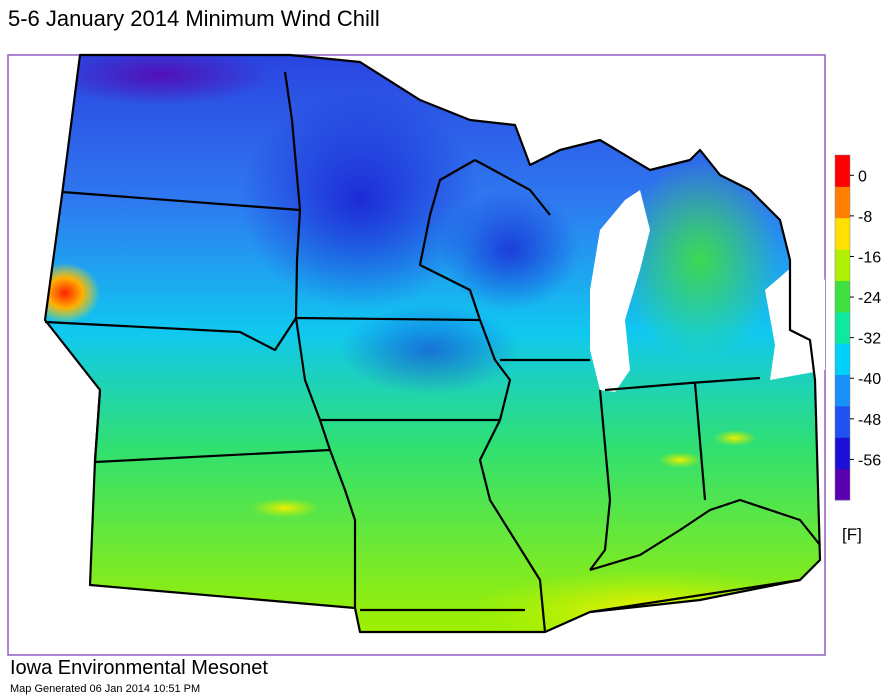 This screenshot has width=888, height=700. Describe the element at coordinates (869, 460) in the screenshot. I see `colorbar-tick-label: -56` at that location.